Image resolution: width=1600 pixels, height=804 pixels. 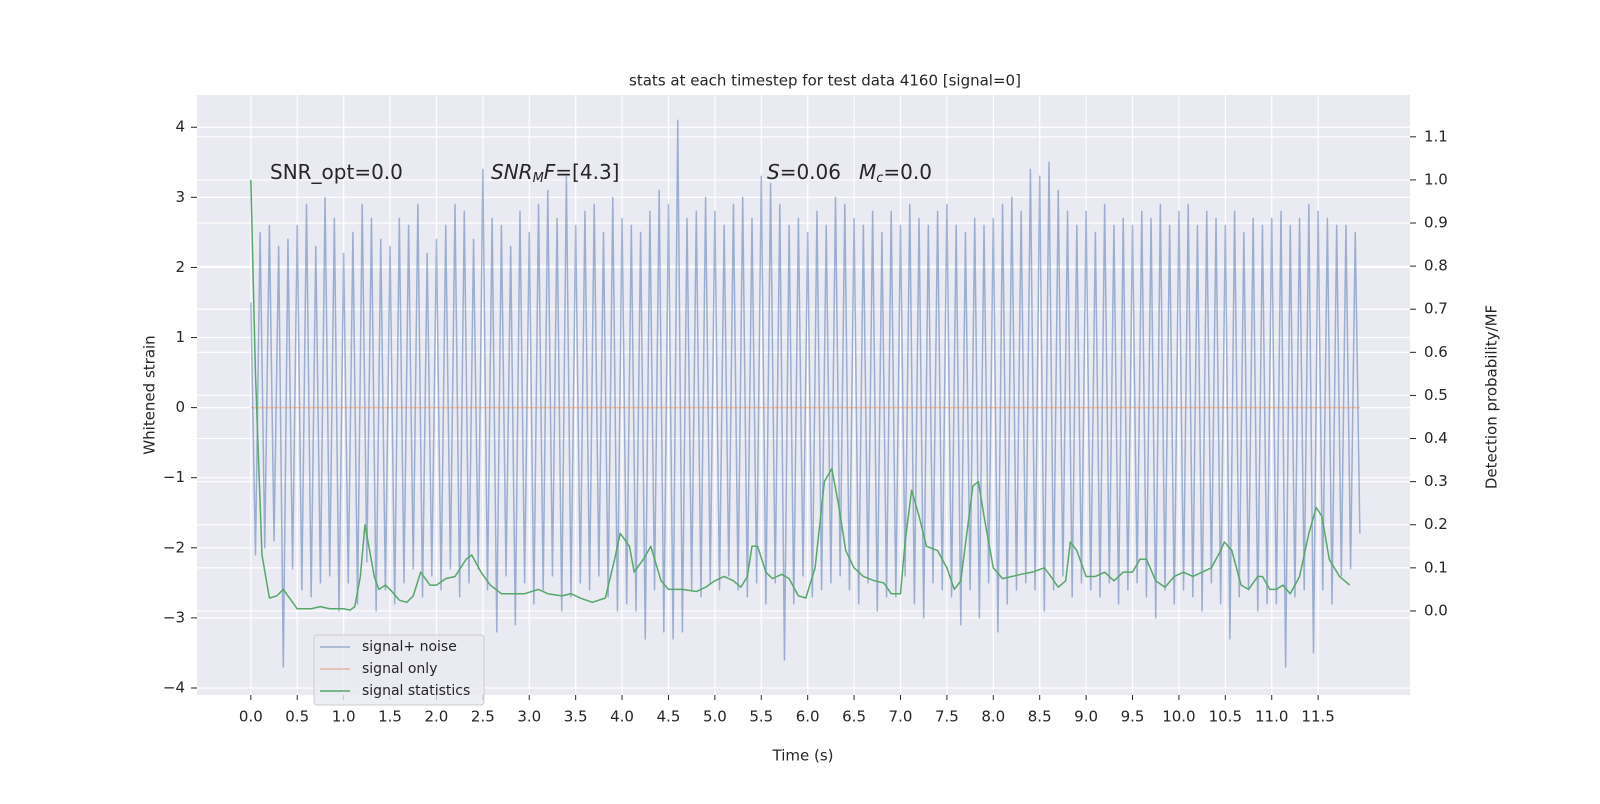 What do you see at coordinates (808, 717) in the screenshot?
I see `x-tick-label: 6.0` at bounding box center [808, 717].